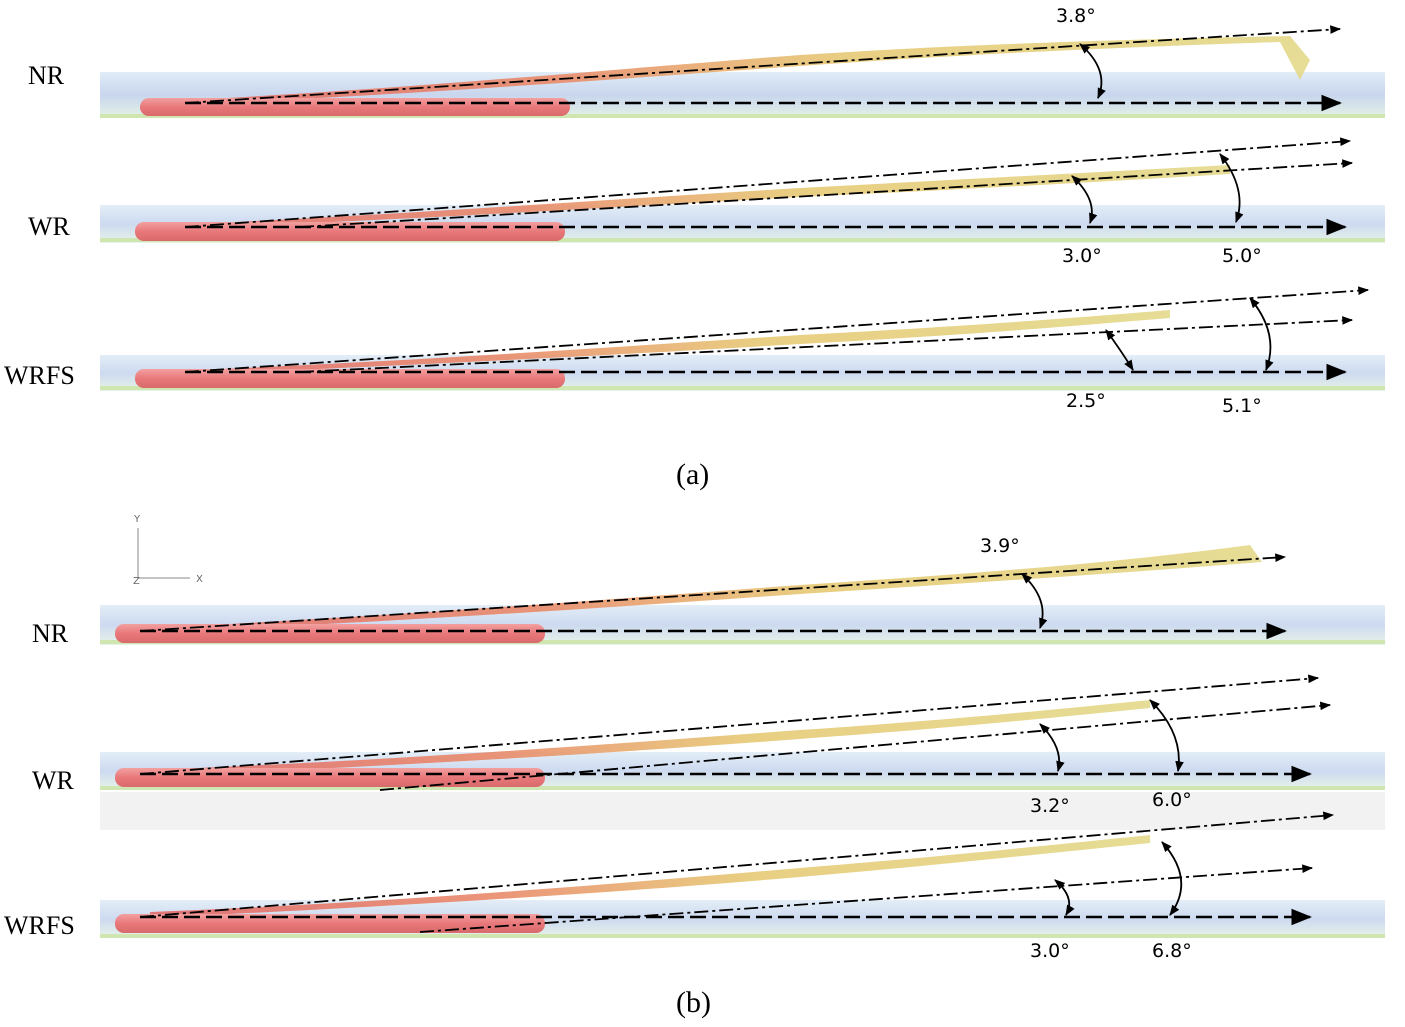 The height and width of the screenshot is (1027, 1405). Describe the element at coordinates (136, 581) in the screenshot. I see `axis-z-label: Z` at that location.